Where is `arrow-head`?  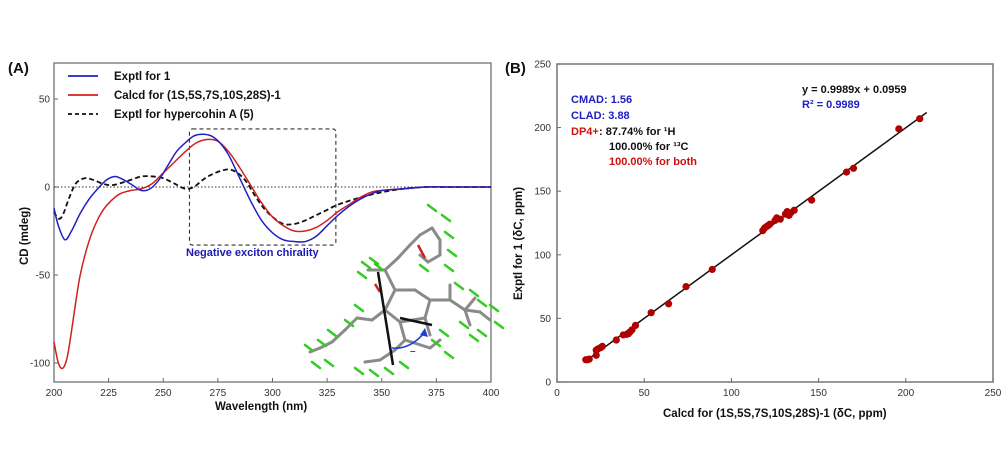 arrow-head is located at coordinates (424, 332).